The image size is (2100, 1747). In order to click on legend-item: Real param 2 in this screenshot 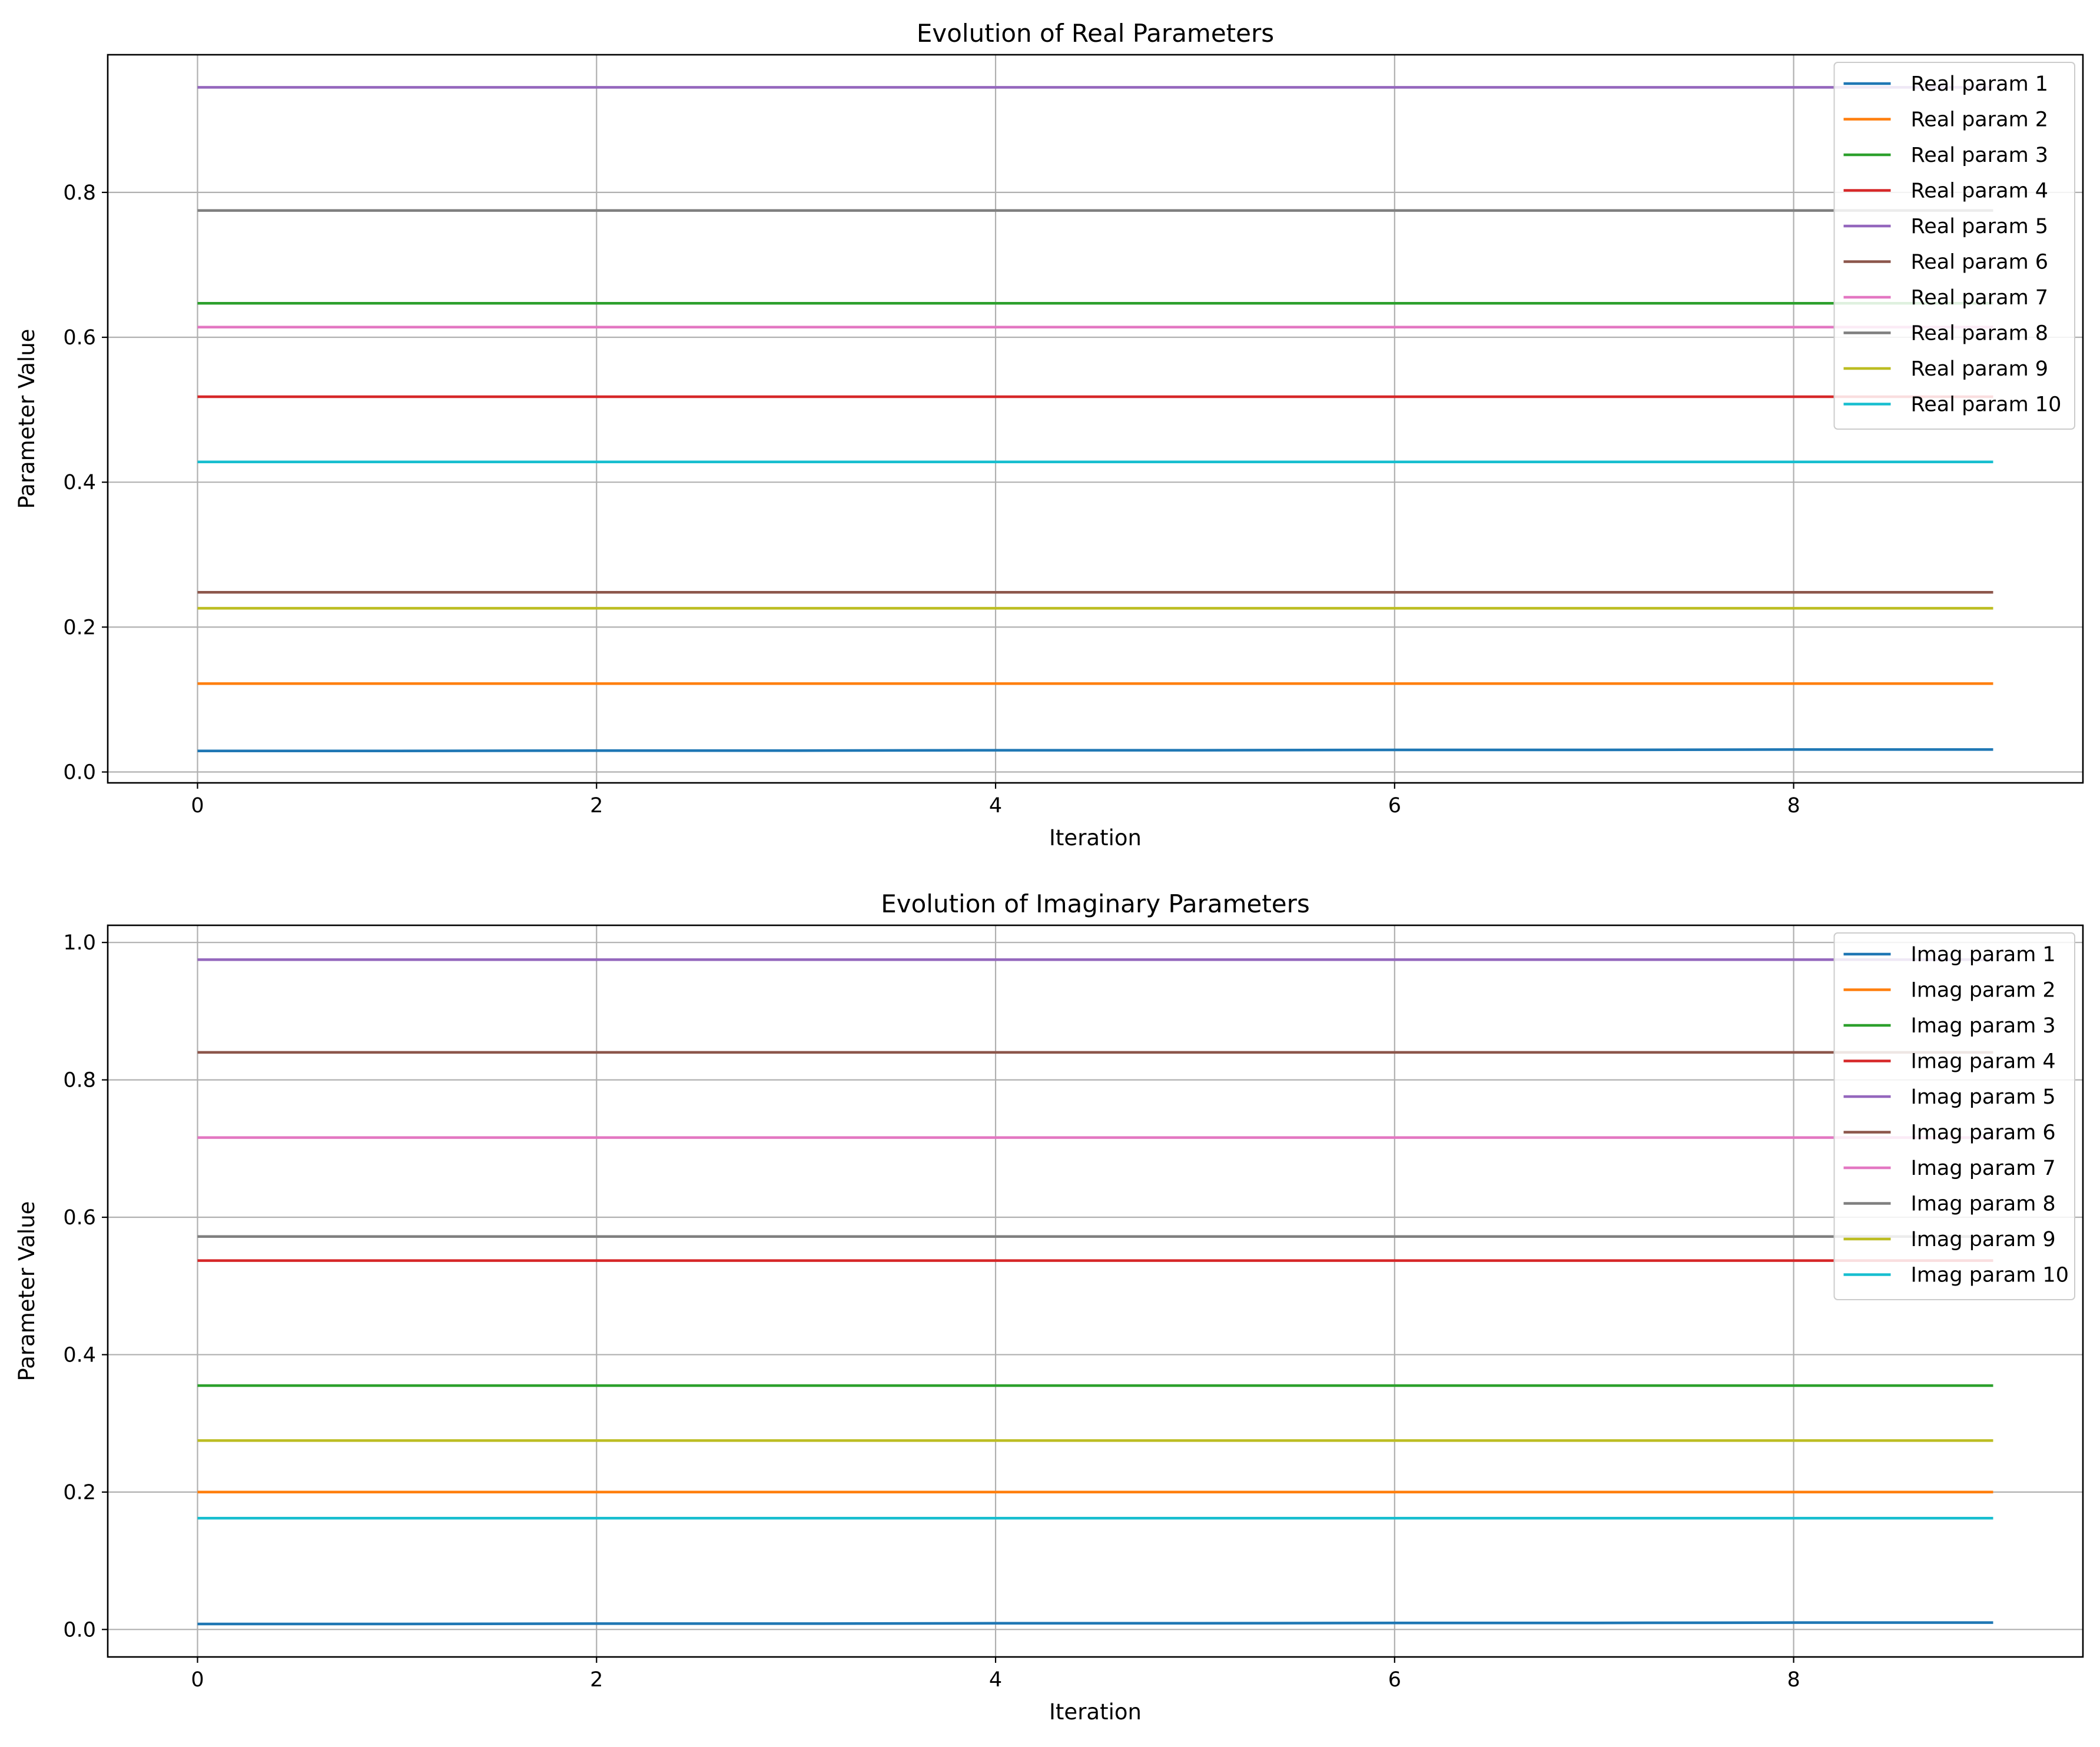, I will do `click(1946, 120)`.